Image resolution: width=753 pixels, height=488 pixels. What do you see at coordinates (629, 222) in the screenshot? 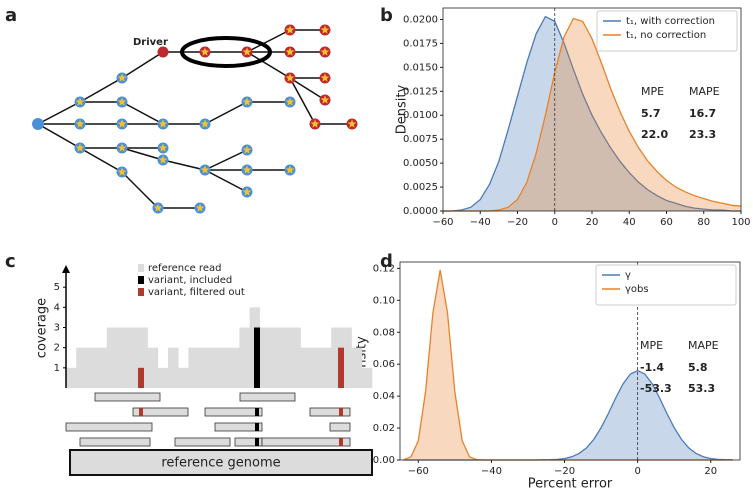
I see `x-tick-label: 40` at bounding box center [629, 222].